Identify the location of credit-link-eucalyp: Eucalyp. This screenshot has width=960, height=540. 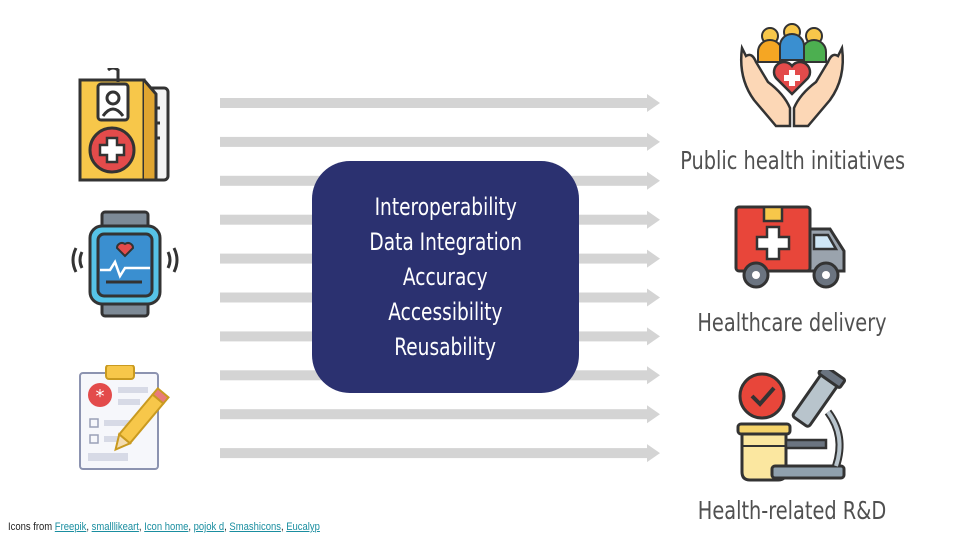
(303, 527).